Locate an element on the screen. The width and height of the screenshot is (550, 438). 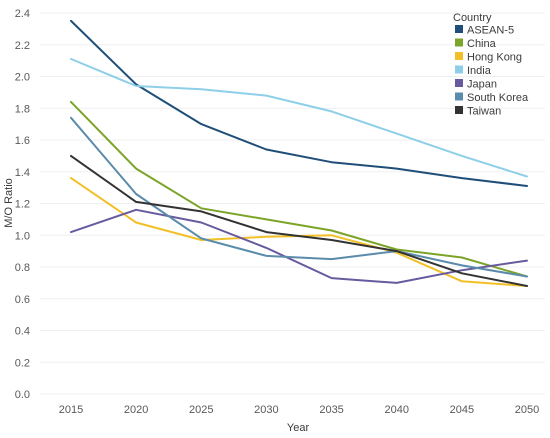
legend-label: Hong Kong is located at coordinates (494, 58).